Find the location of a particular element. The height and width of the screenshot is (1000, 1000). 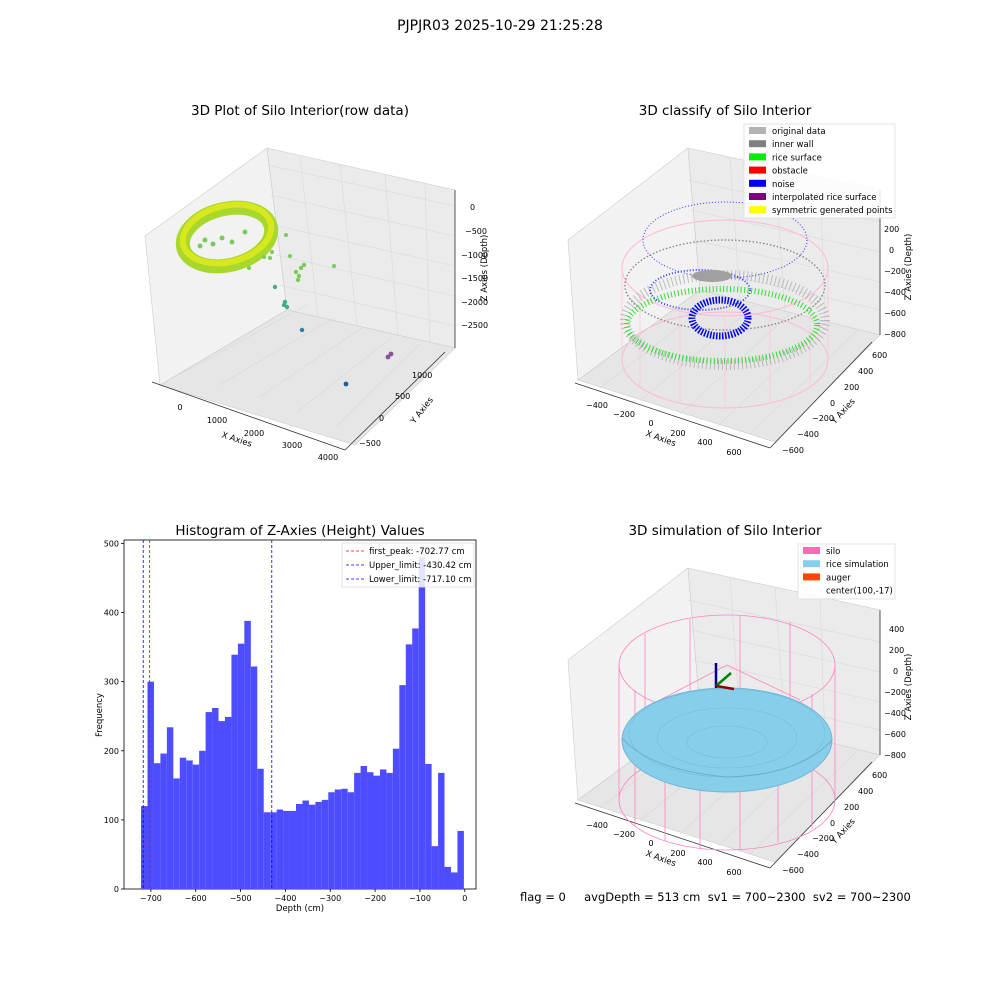

x-tick: 1000 is located at coordinates (217, 420).